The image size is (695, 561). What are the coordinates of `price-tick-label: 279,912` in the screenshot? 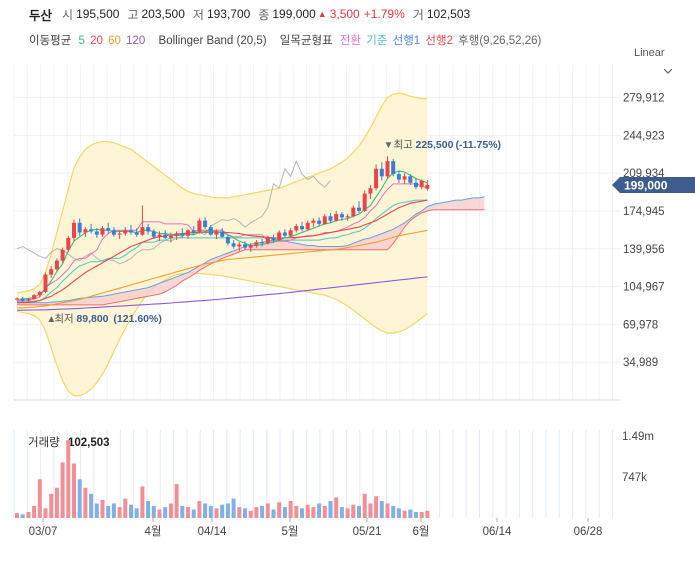 It's located at (644, 99).